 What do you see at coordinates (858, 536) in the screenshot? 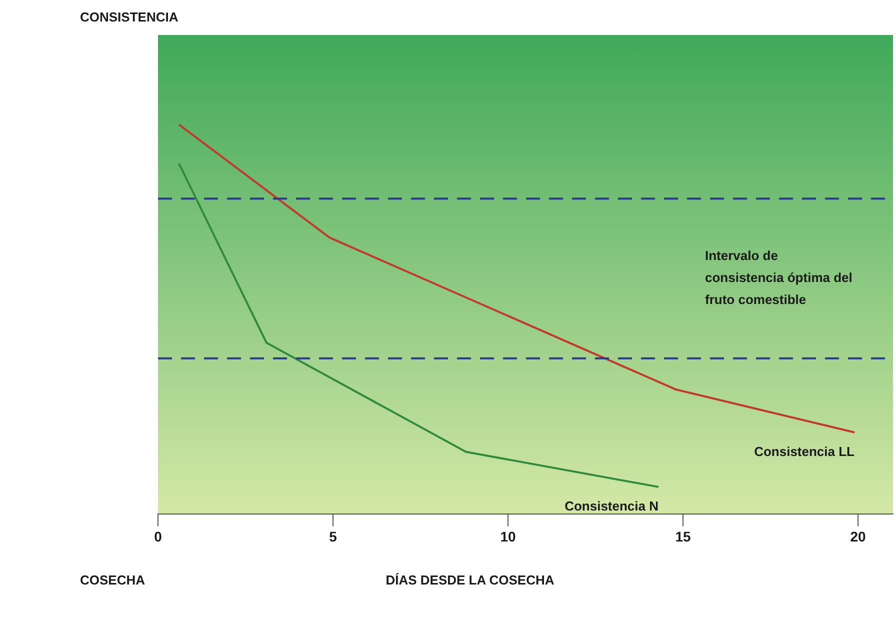
I see `x-tick-label: 20` at bounding box center [858, 536].